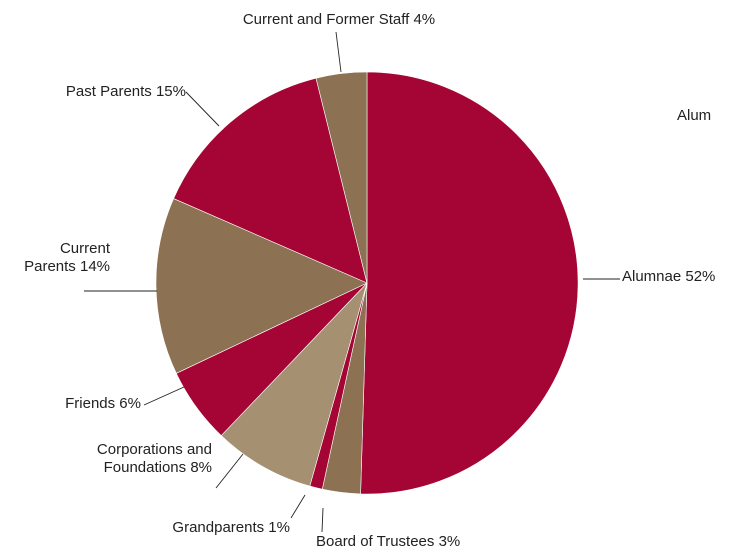  Describe the element at coordinates (154, 458) in the screenshot. I see `slice-label: Corporations and Foundations 8%` at that location.